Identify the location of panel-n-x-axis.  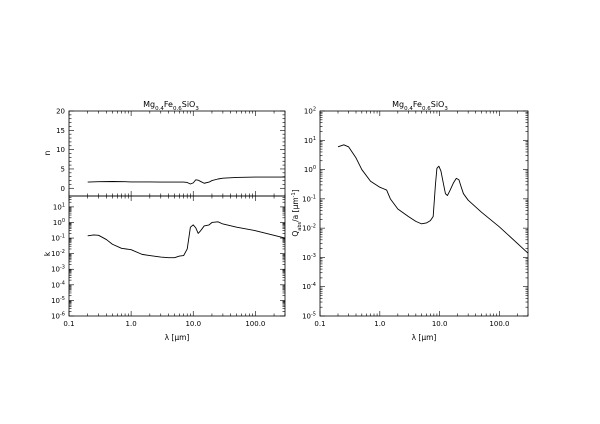
(177, 153).